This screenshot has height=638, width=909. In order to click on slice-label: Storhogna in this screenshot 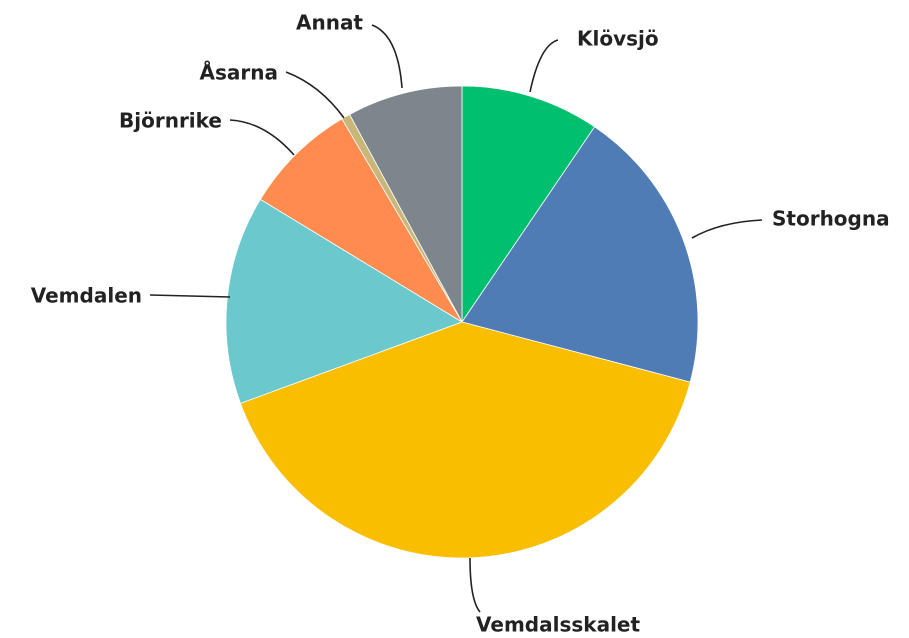, I will do `click(831, 219)`.